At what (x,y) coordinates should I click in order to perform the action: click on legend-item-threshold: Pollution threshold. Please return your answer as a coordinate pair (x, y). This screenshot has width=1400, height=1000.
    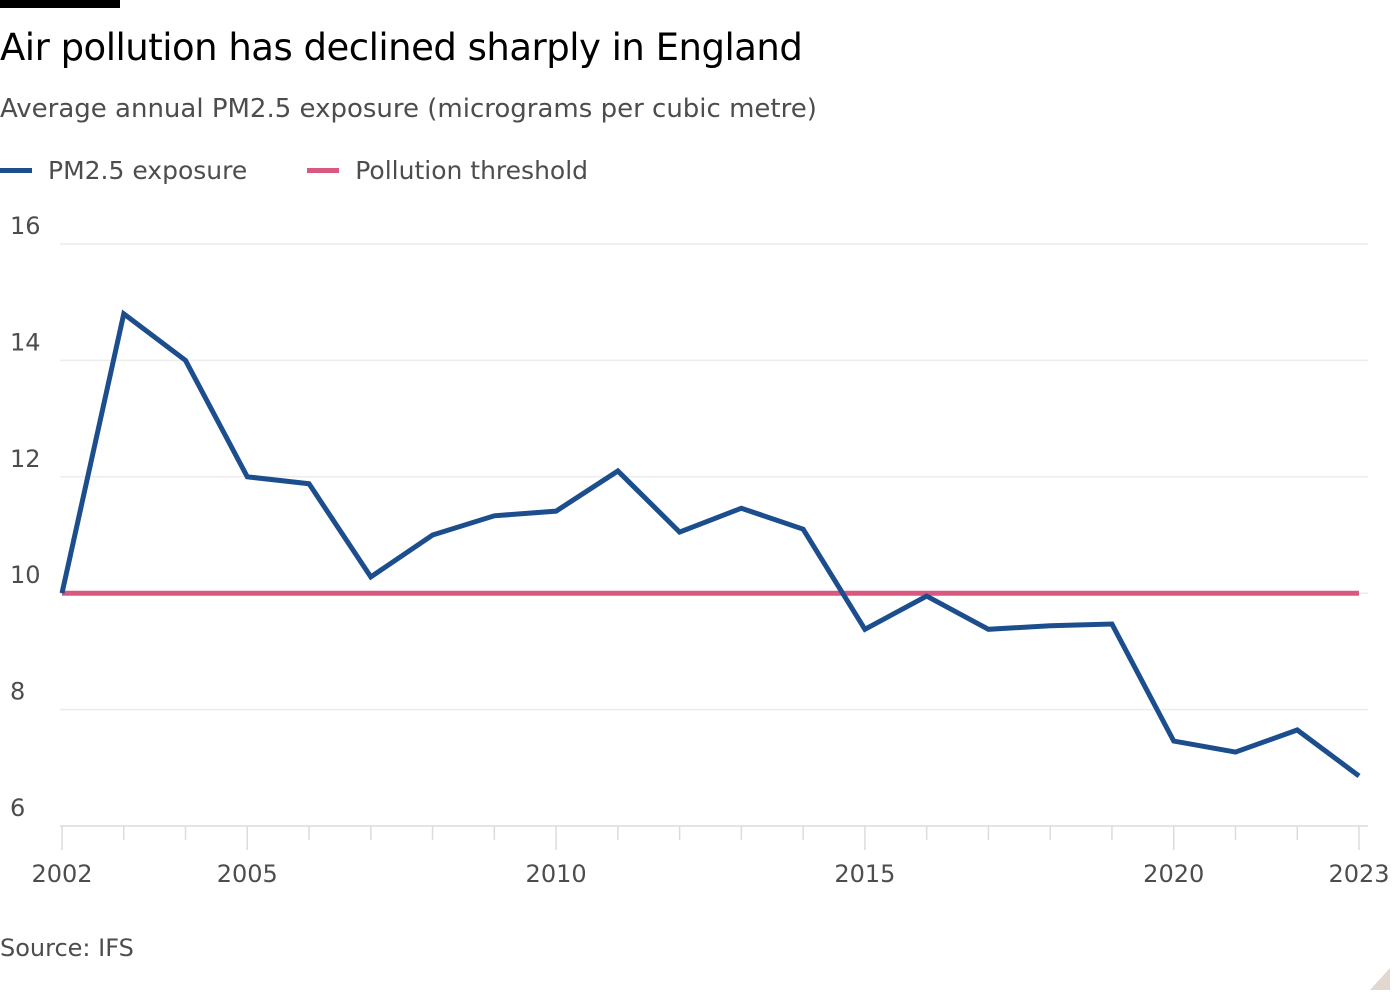
    Looking at the image, I should click on (447, 170).